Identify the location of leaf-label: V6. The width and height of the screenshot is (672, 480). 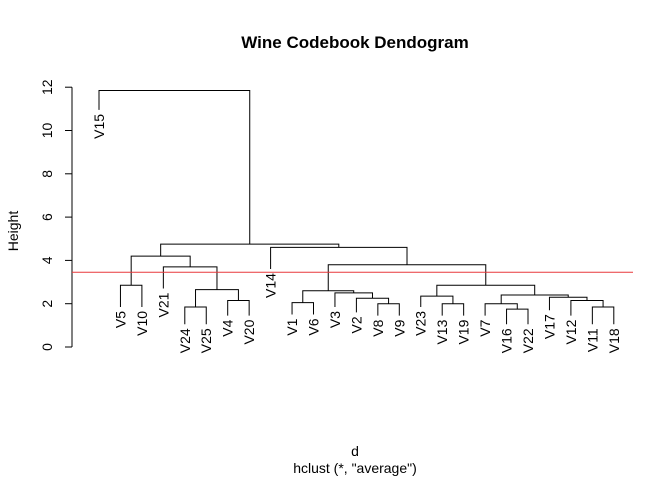
(314, 326).